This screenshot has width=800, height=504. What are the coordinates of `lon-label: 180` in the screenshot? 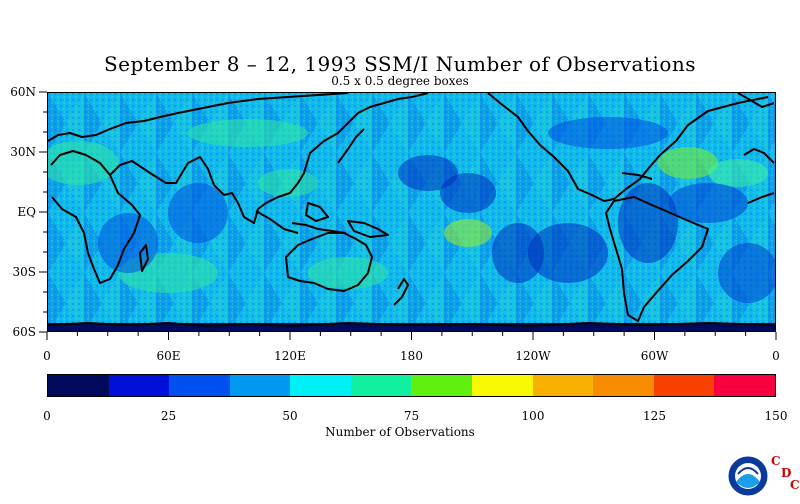 It's located at (411, 356).